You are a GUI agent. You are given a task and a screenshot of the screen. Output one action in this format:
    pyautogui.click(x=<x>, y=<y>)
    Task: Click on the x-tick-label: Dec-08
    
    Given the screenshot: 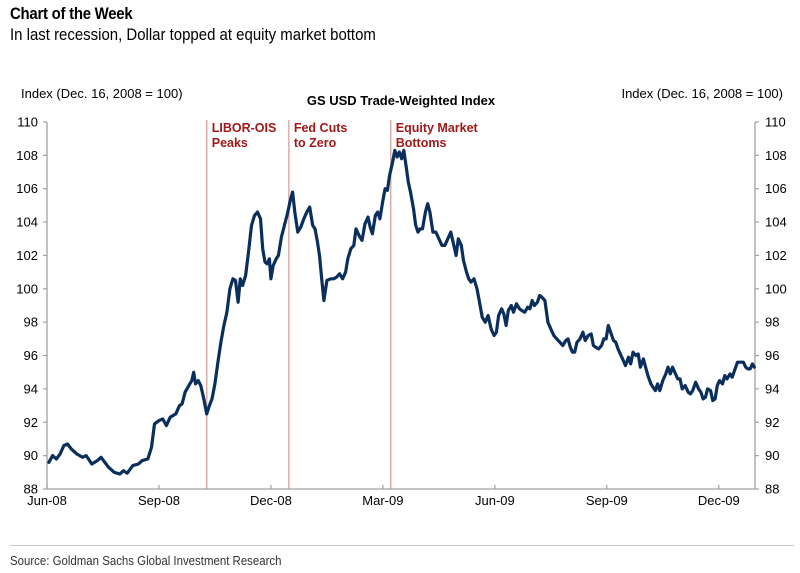 What is the action you would take?
    pyautogui.click(x=271, y=500)
    